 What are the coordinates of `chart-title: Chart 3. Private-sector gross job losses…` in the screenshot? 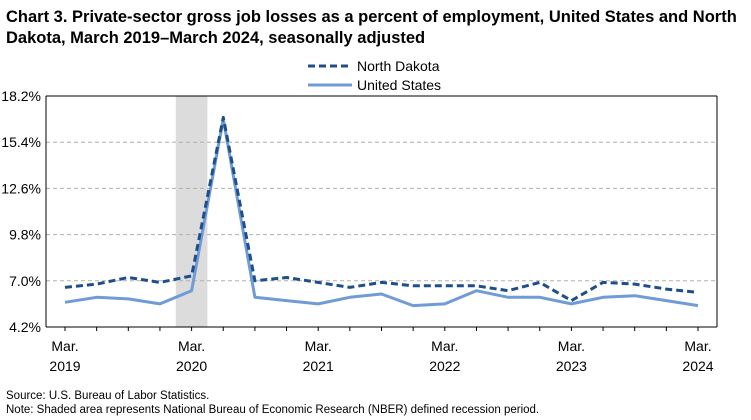 It's located at (371, 27).